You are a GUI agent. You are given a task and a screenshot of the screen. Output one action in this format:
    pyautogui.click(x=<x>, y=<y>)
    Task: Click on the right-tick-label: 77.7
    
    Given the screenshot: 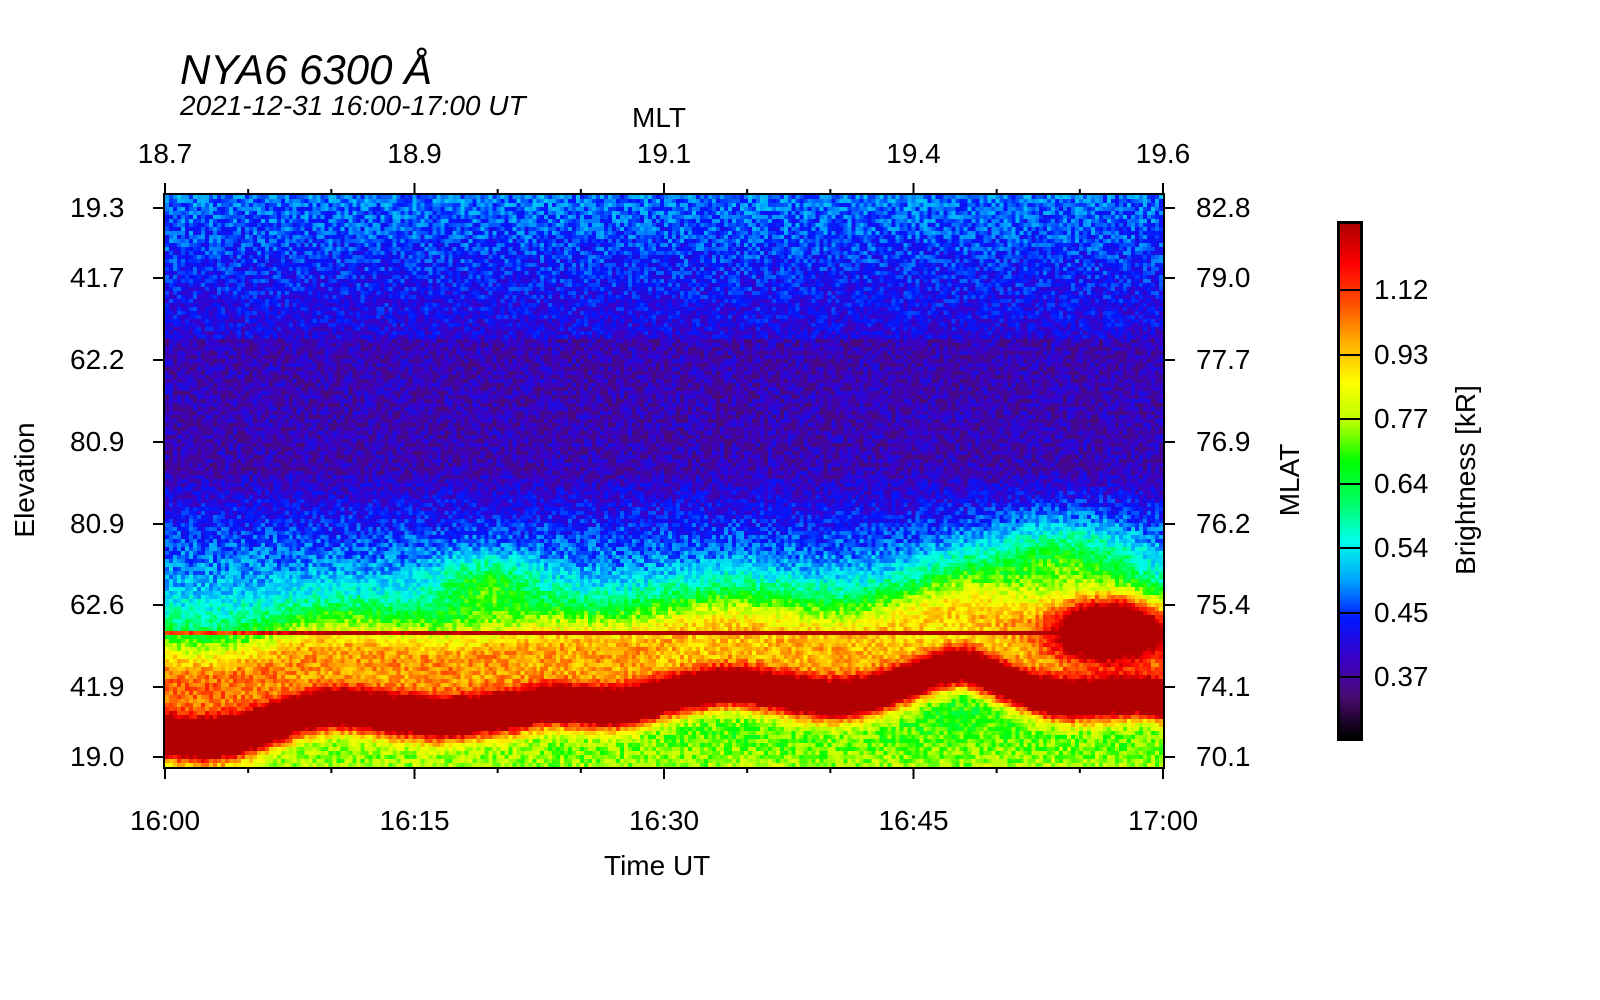 What is the action you would take?
    pyautogui.click(x=1223, y=359)
    